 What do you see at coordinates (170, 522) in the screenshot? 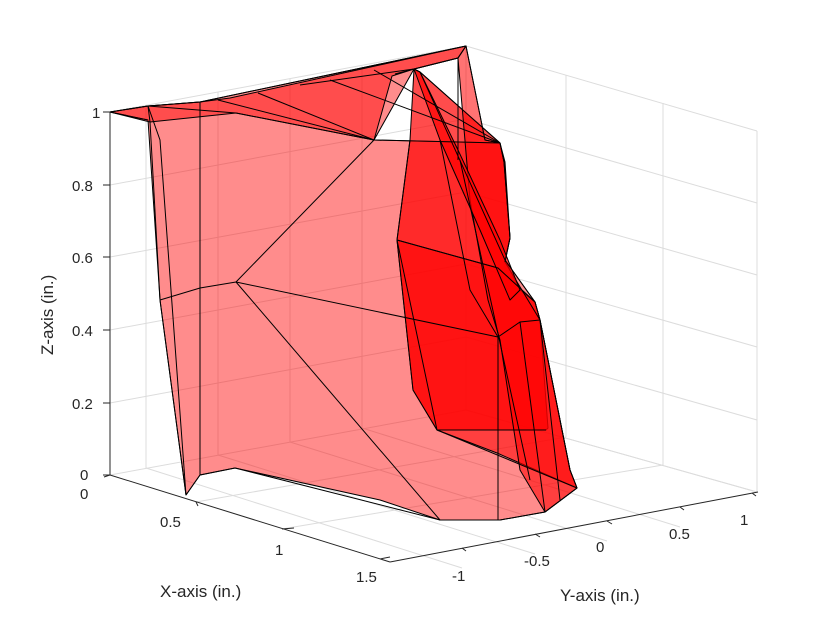
I see `x-tick: 0.5` at bounding box center [170, 522].